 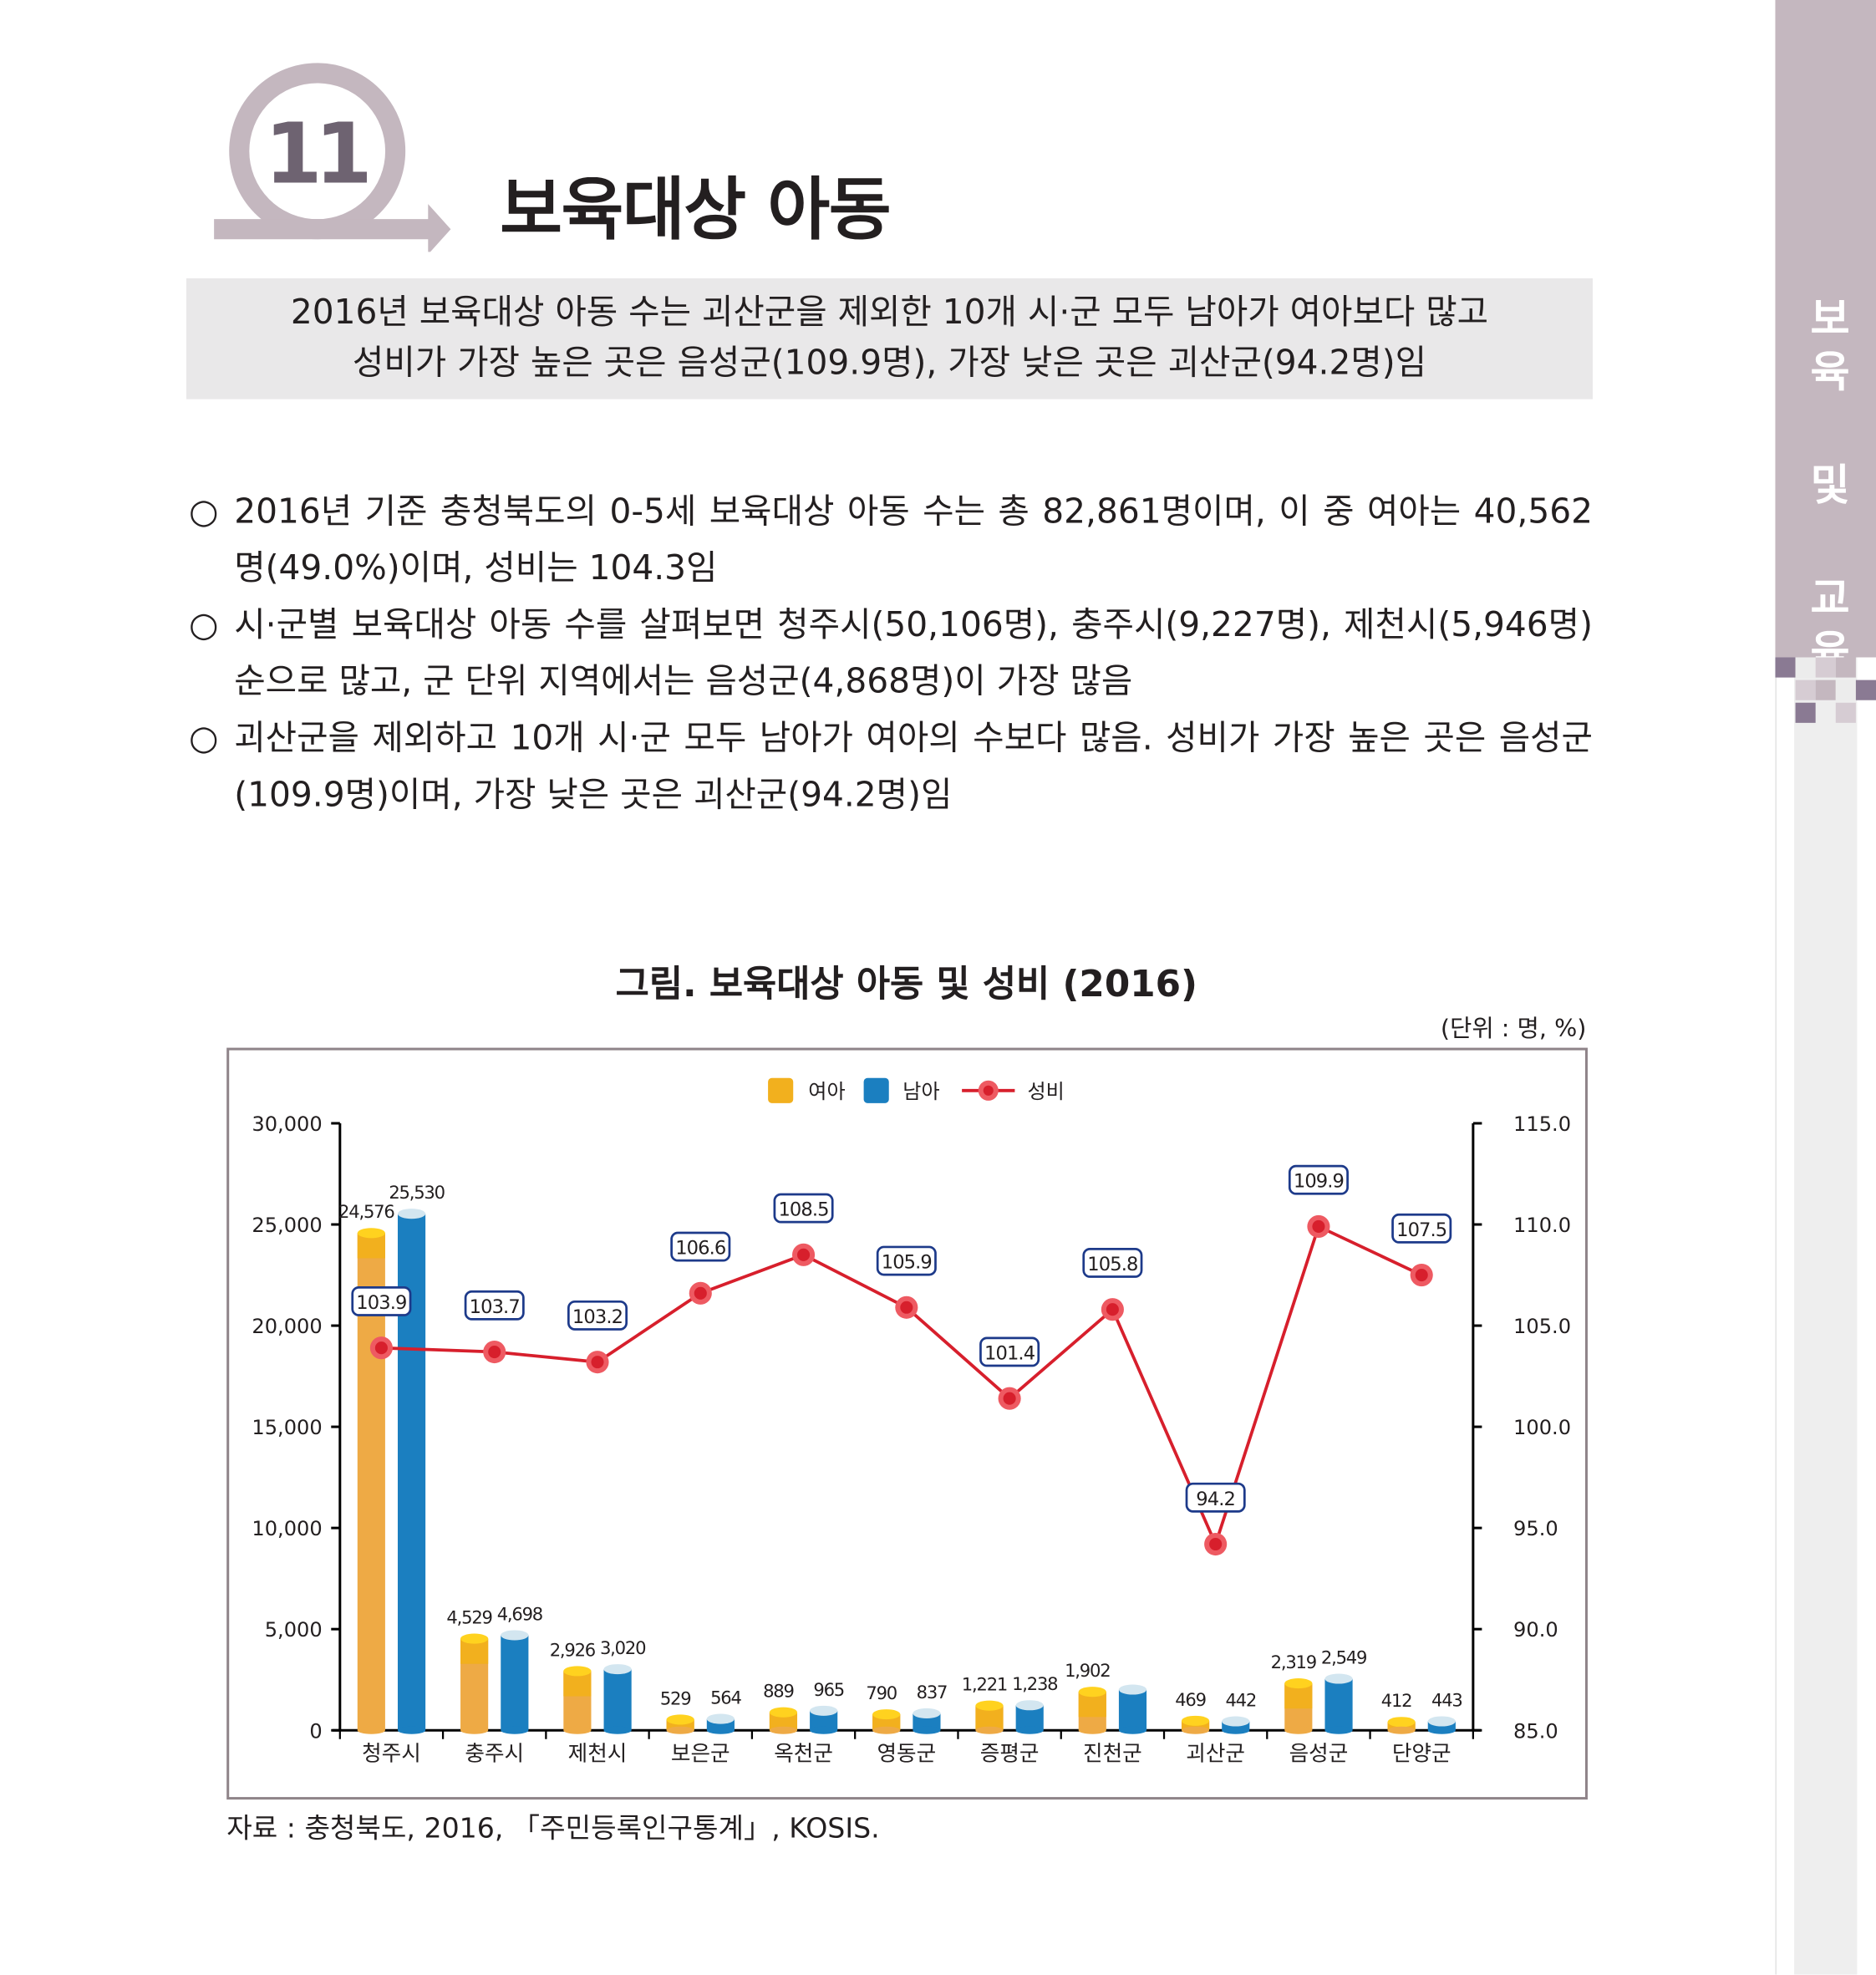 What do you see at coordinates (781, 1090) in the screenshot?
I see `legend-girls-icon` at bounding box center [781, 1090].